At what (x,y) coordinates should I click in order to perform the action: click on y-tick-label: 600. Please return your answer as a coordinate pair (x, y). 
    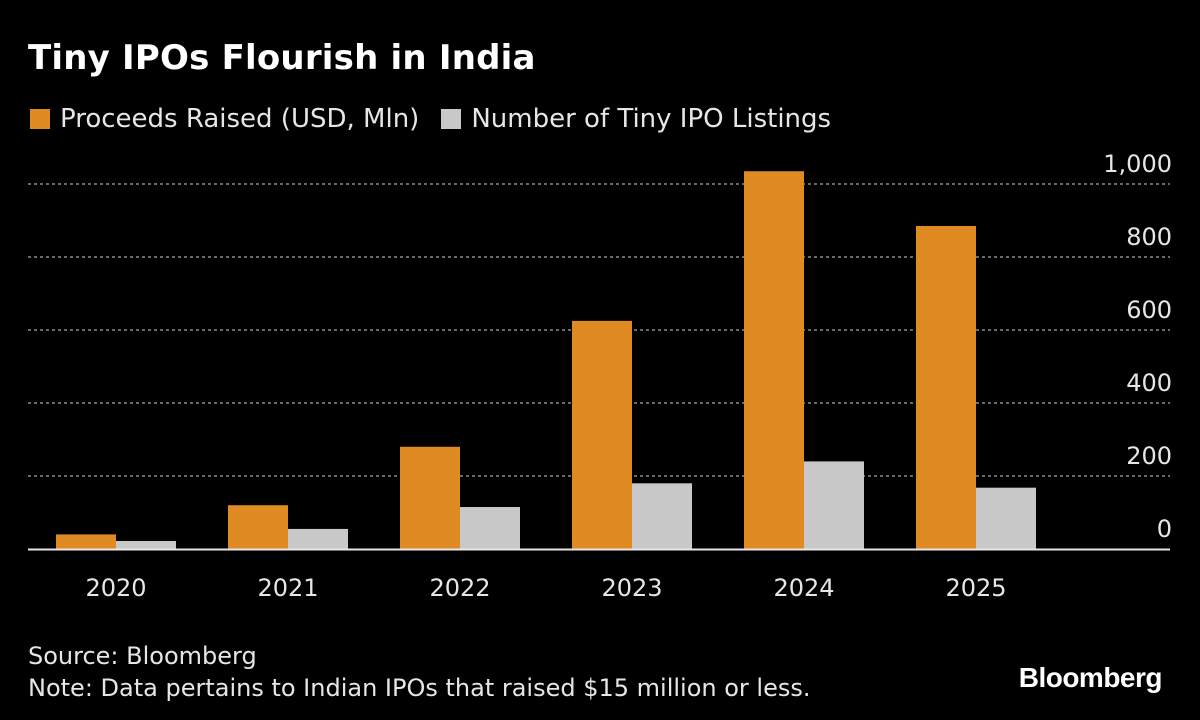
    Looking at the image, I should click on (1149, 310).